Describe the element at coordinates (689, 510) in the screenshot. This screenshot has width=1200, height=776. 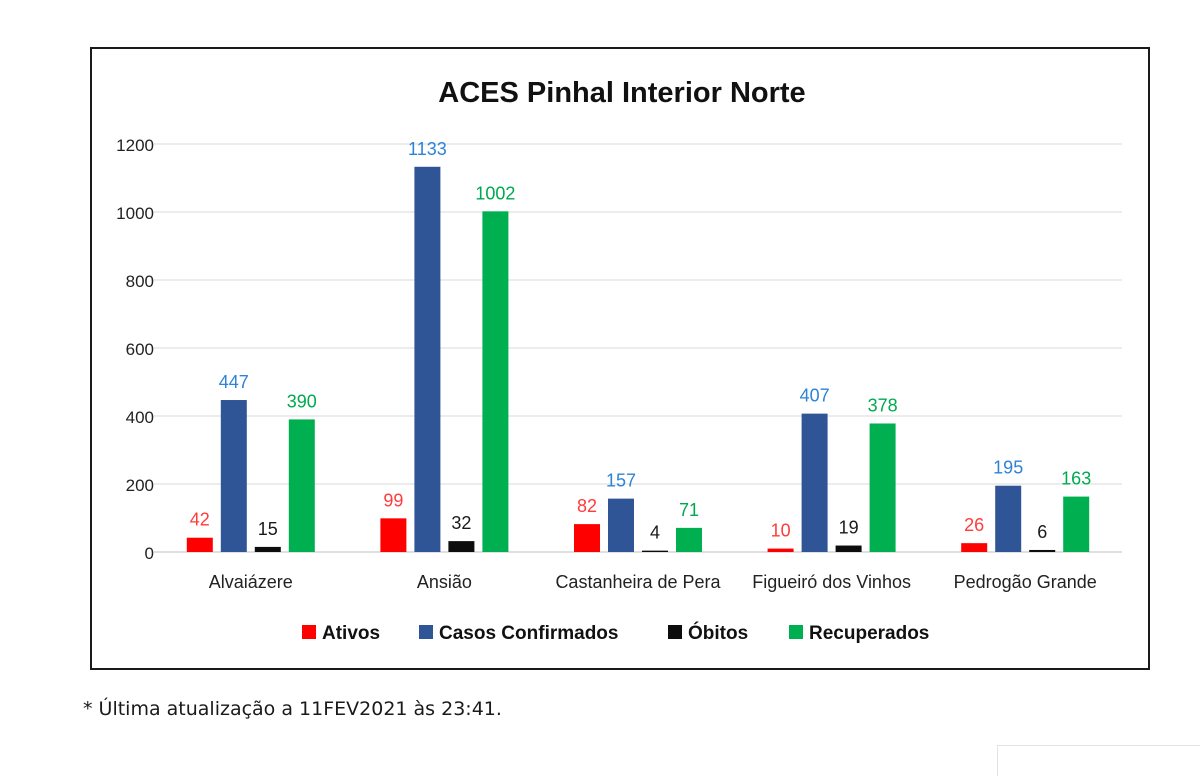
I see `data-label: 71` at that location.